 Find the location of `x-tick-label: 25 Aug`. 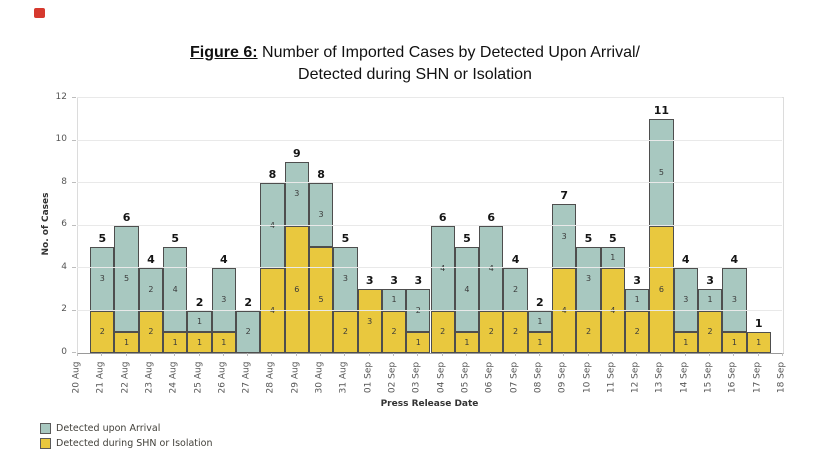

x-tick-label: 25 Aug is located at coordinates (198, 377).